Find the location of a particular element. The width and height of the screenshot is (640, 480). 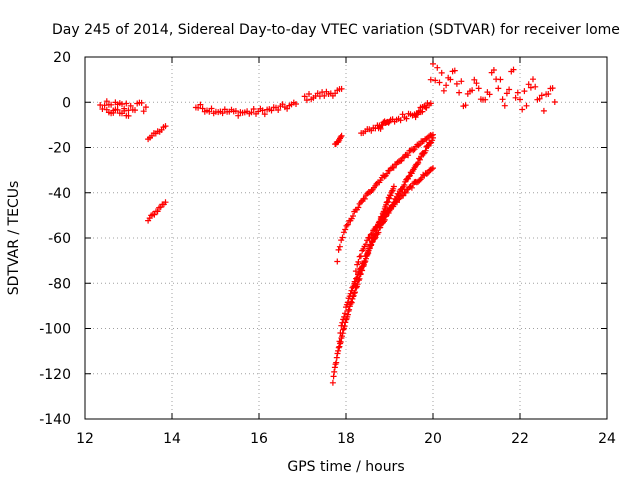

y-tick-labels: 20 0 -20 -40 -60 -80 -100 -120 -140 is located at coordinates (55, 239).